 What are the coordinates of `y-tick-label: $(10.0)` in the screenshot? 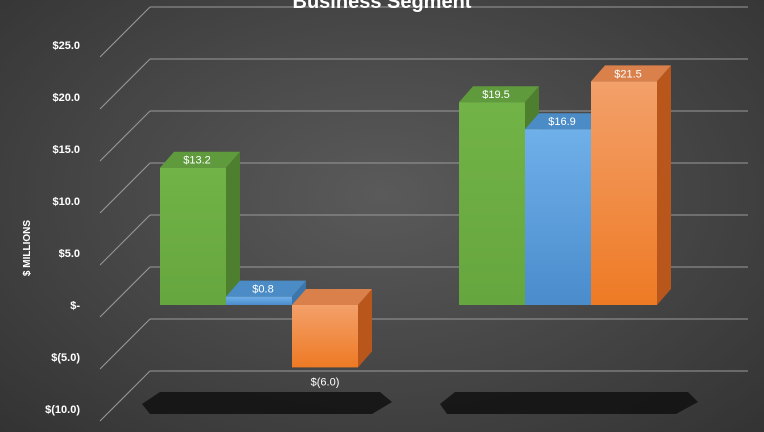 It's located at (62, 410).